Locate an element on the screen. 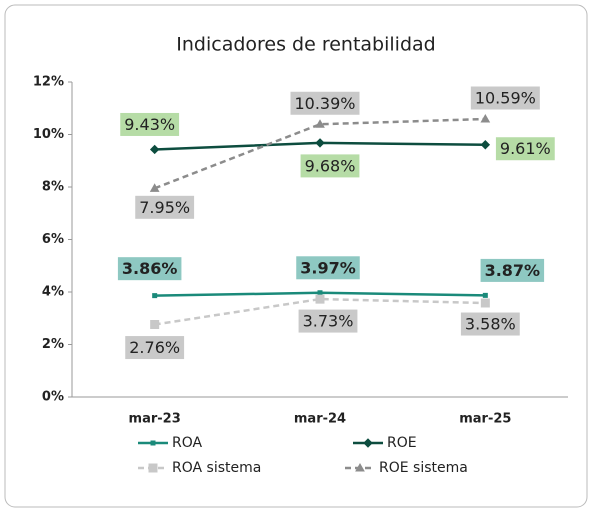 The height and width of the screenshot is (513, 593). x-tick-label: mar-25 is located at coordinates (485, 419).